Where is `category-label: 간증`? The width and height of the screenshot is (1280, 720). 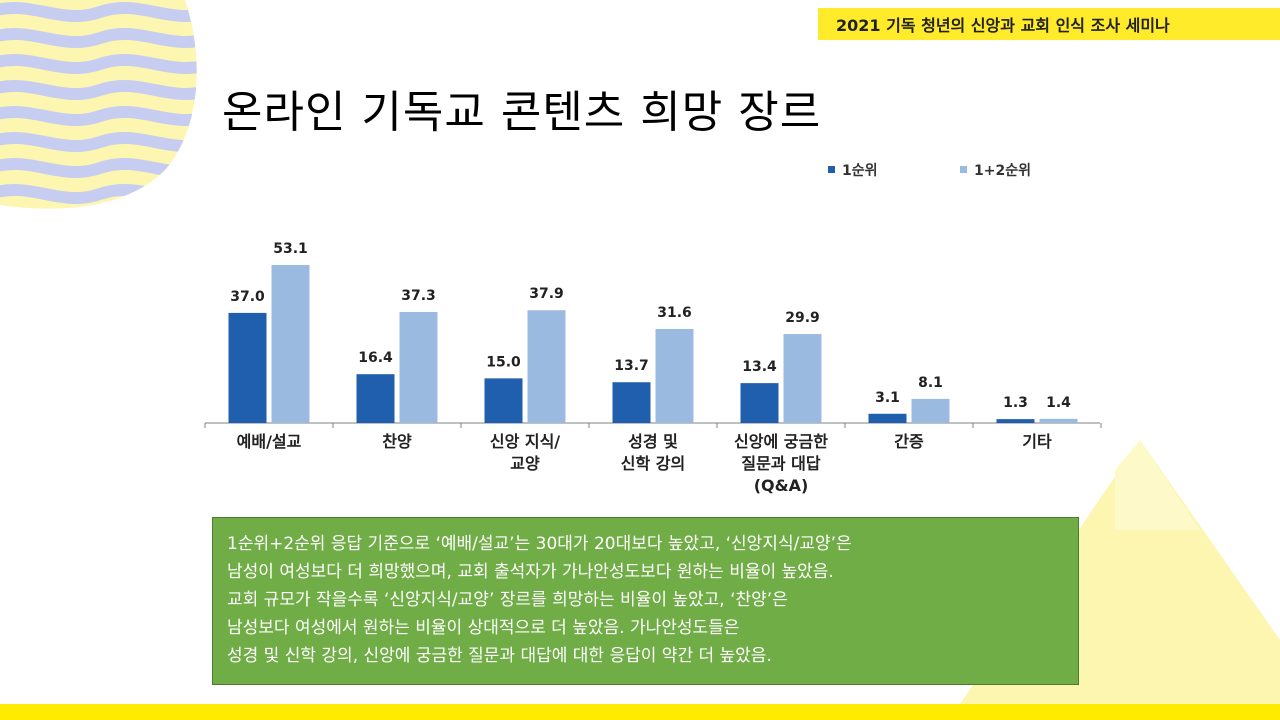
category-label: 간증 is located at coordinates (909, 441).